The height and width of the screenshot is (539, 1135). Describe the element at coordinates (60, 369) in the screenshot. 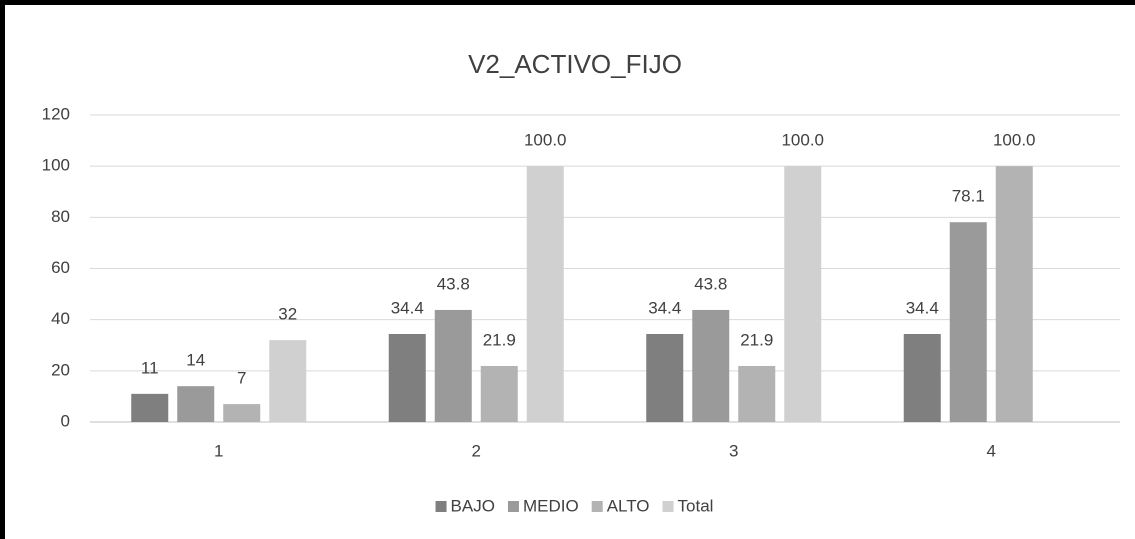

I see `y-tick-label: 20` at that location.